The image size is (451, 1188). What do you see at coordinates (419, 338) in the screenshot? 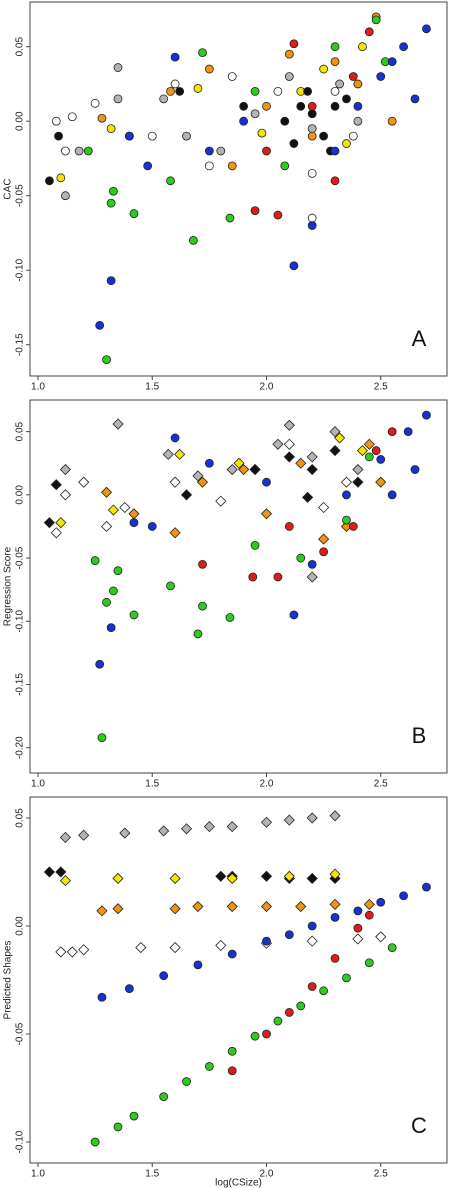
I see `panel-label: A` at bounding box center [419, 338].